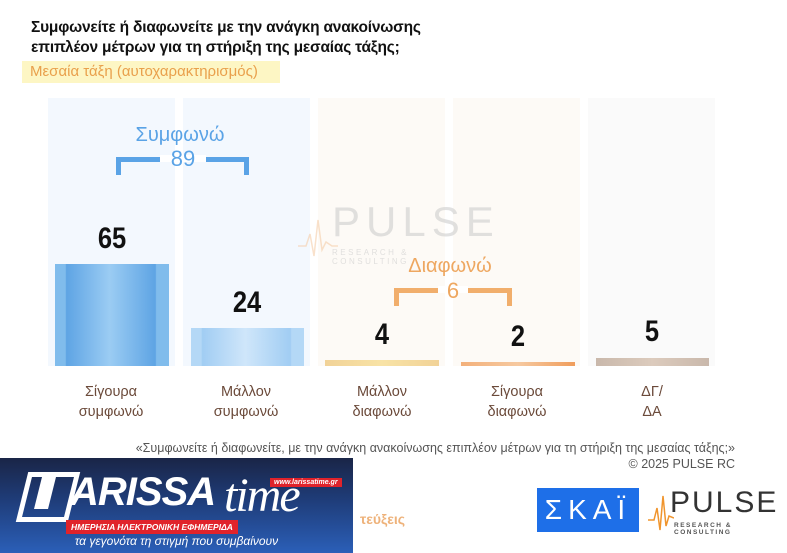 Image resolution: width=787 pixels, height=553 pixels. What do you see at coordinates (112, 315) in the screenshot?
I see `bar-sigoura-symfono` at bounding box center [112, 315].